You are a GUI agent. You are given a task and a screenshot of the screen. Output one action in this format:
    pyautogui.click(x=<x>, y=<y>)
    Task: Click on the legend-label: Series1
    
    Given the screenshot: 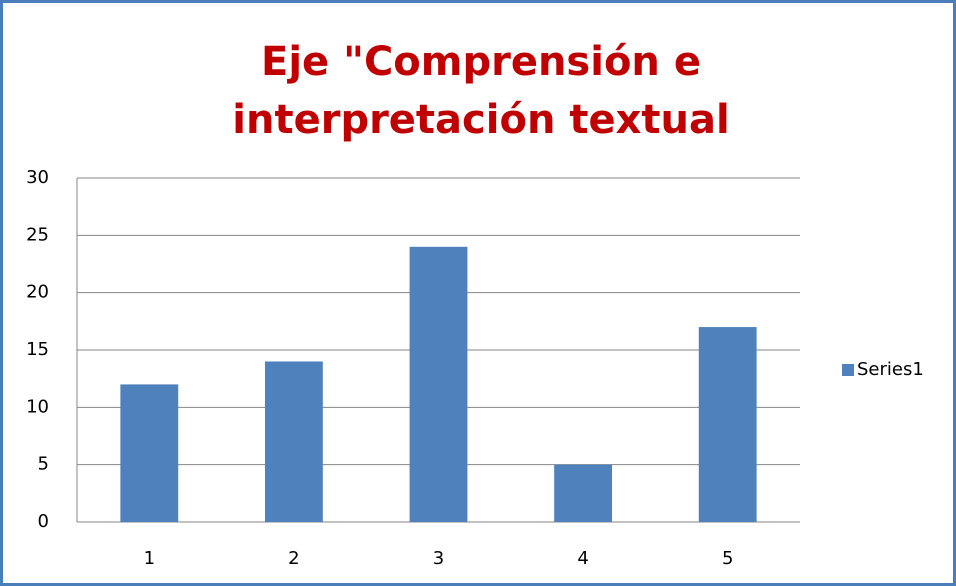 What is the action you would take?
    pyautogui.click(x=890, y=369)
    